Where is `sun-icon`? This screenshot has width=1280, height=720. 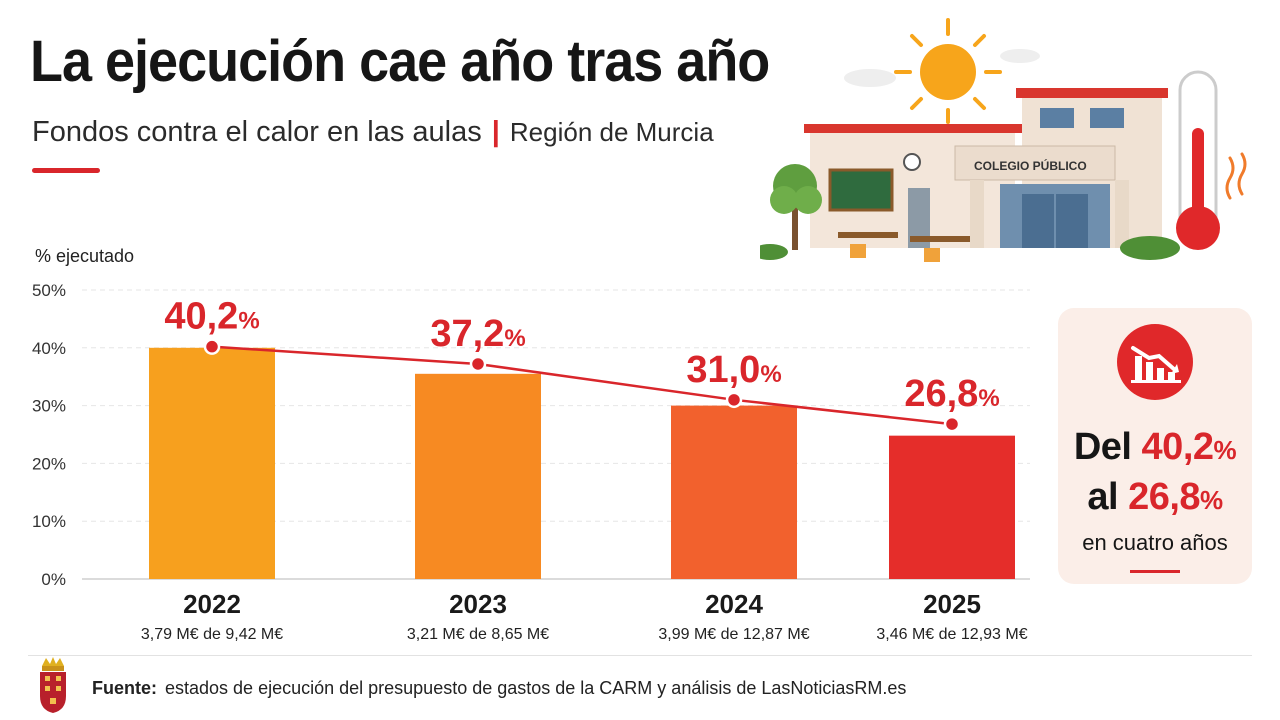
sun-icon is located at coordinates (948, 71).